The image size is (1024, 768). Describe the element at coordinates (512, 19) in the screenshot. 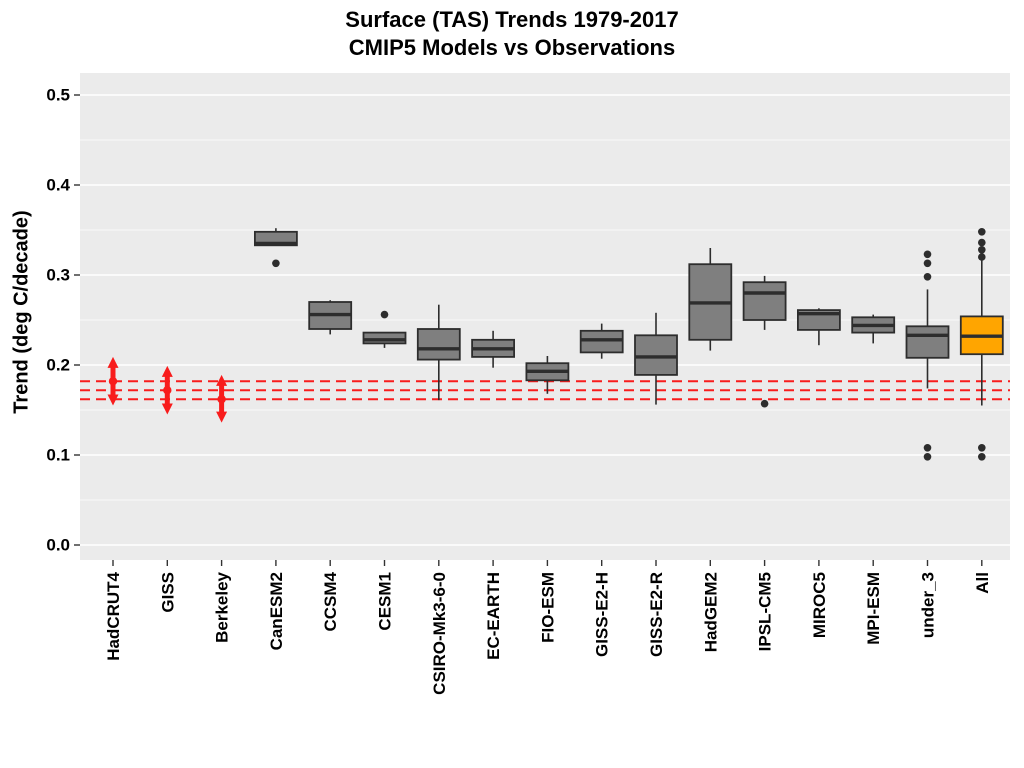

I see `chart-title-line1: Surface (TAS) Trends 1979-2017` at that location.